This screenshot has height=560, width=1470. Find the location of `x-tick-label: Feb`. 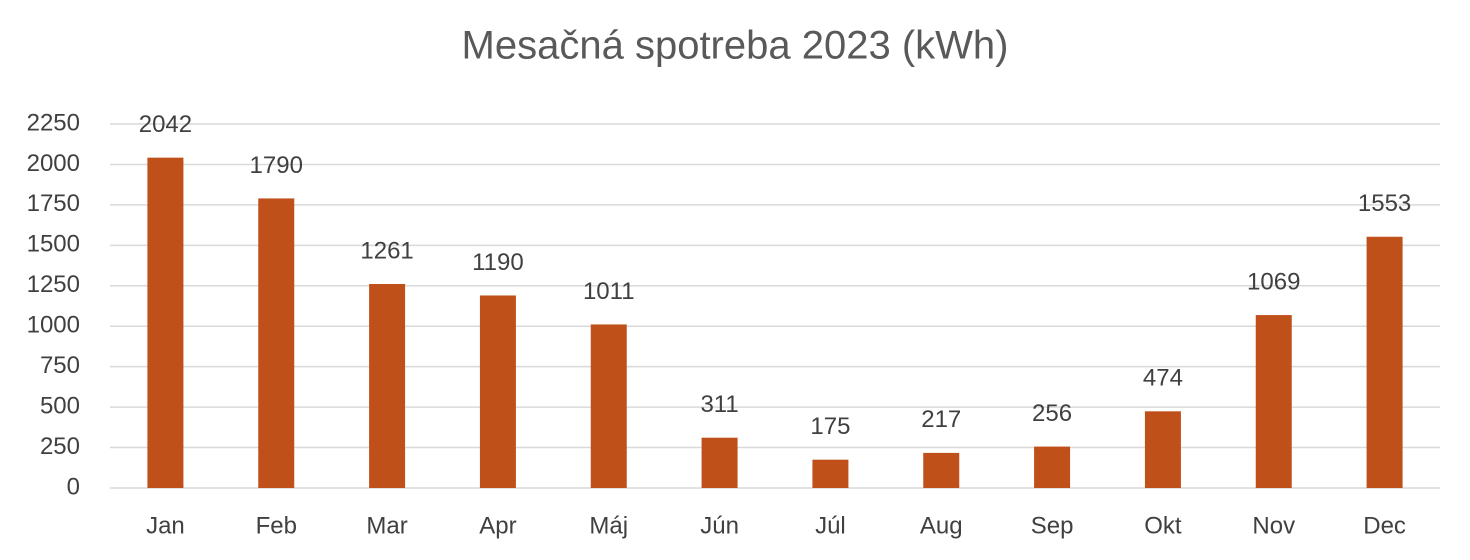

x-tick-label: Feb is located at coordinates (276, 525).